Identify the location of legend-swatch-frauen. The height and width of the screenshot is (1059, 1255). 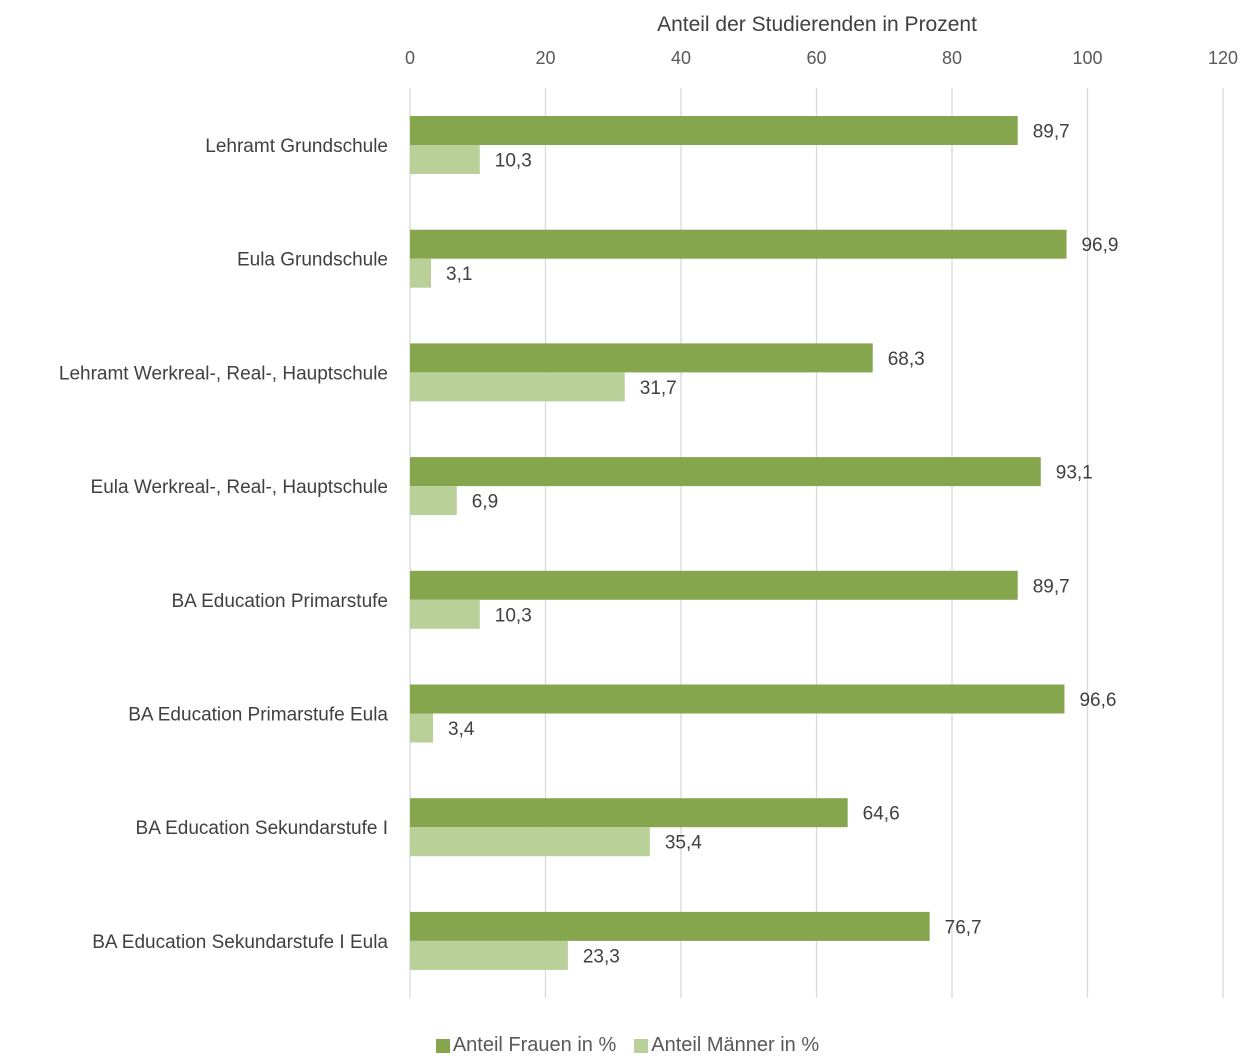
(442, 1045).